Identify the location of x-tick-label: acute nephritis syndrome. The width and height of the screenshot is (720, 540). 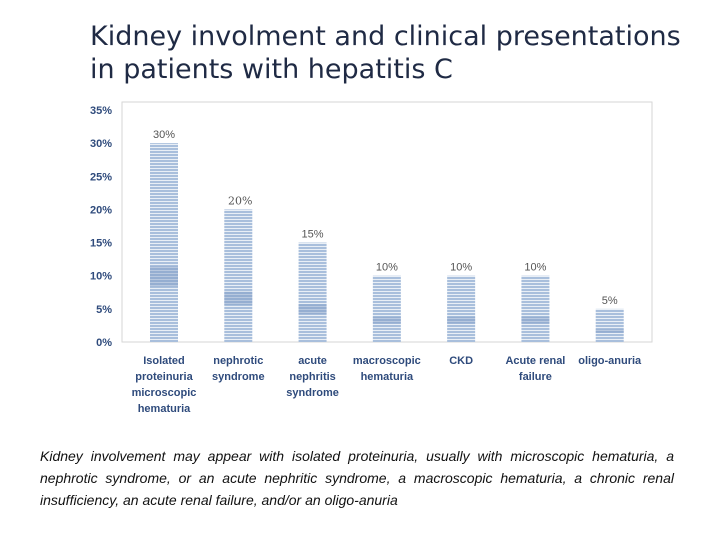
(312, 377).